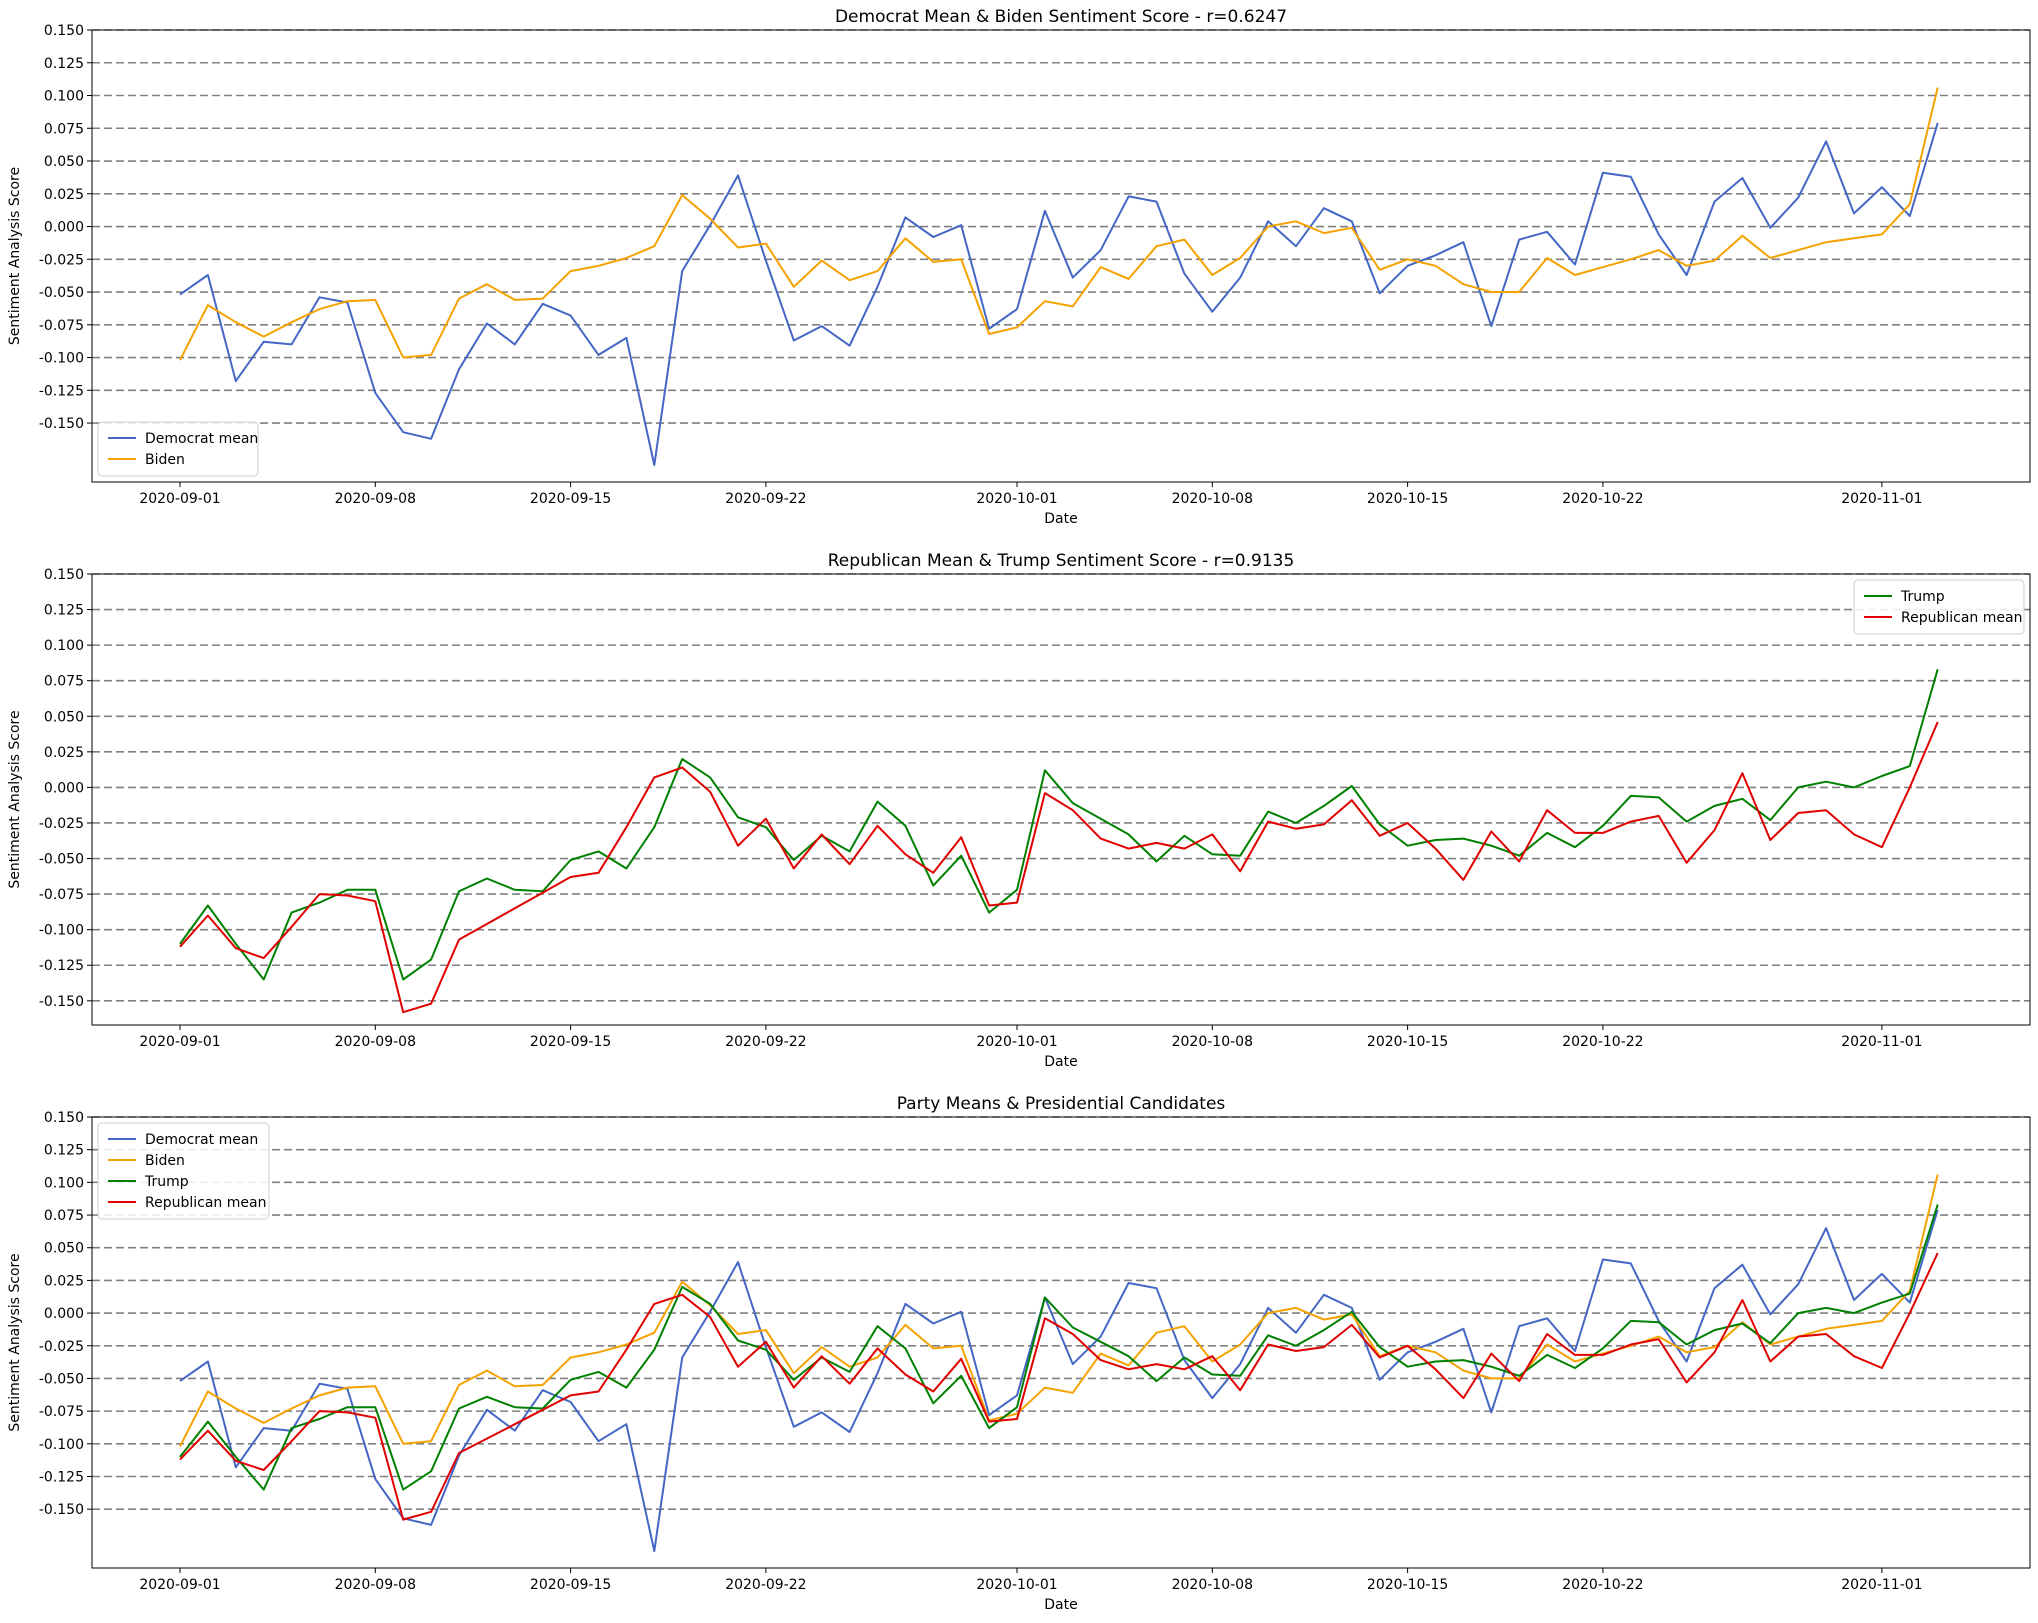 The width and height of the screenshot is (2038, 1623). I want to click on series-line-biden, so click(1059, 224).